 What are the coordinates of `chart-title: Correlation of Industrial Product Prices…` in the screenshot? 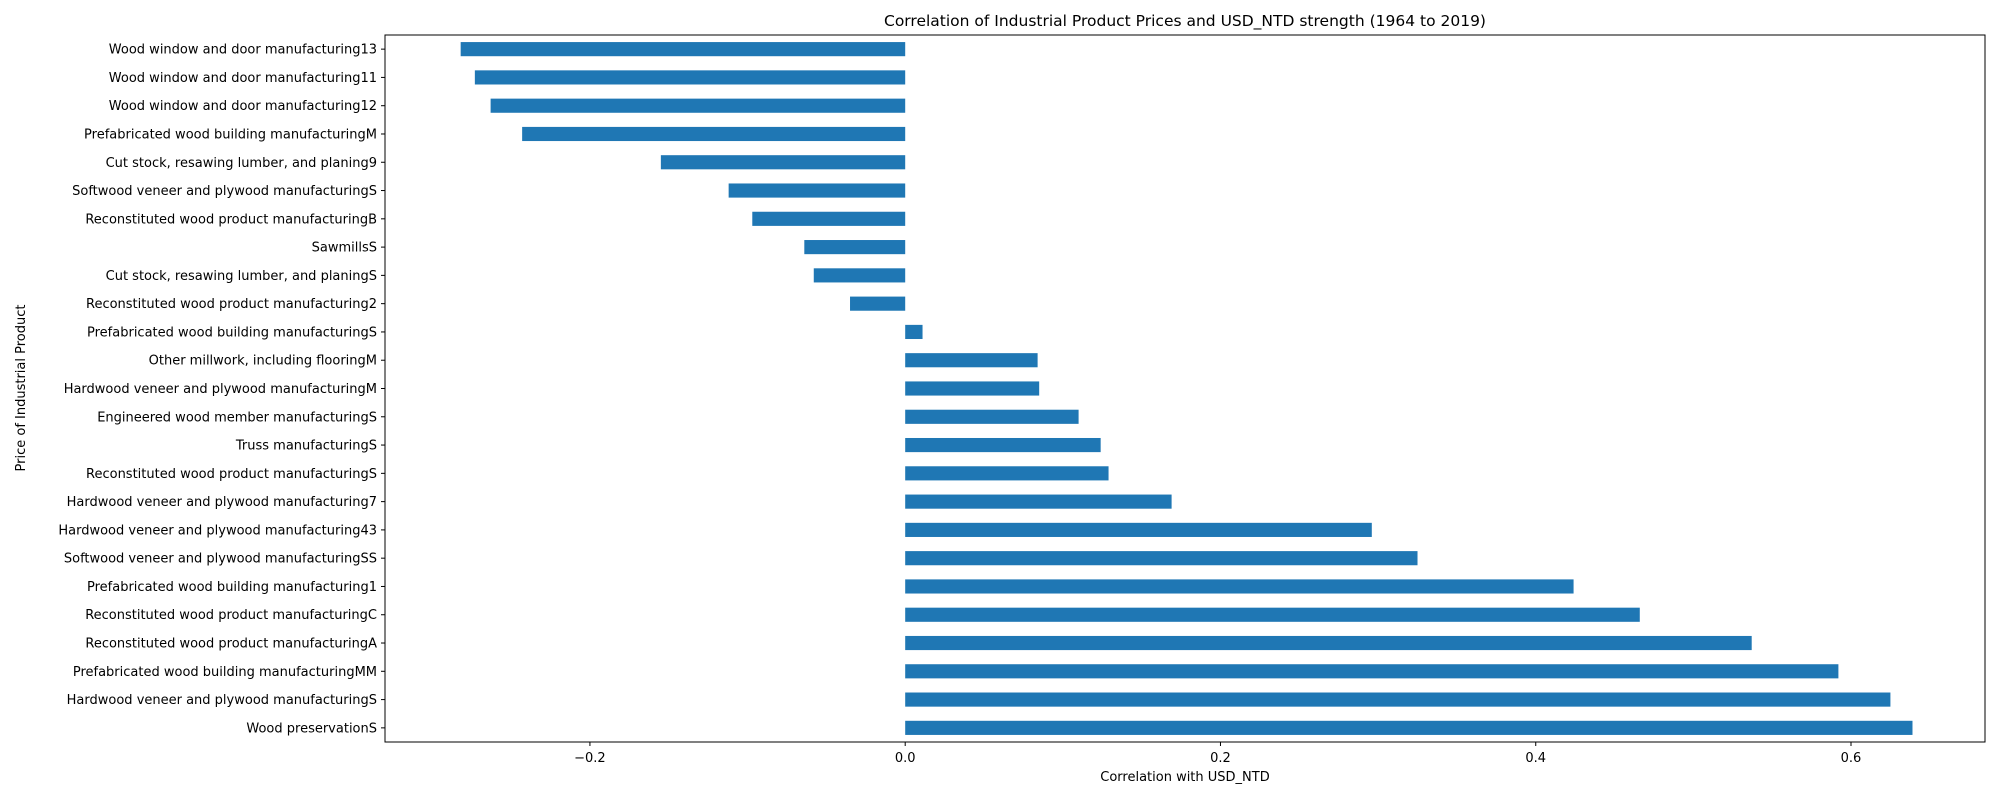 It's located at (1185, 21).